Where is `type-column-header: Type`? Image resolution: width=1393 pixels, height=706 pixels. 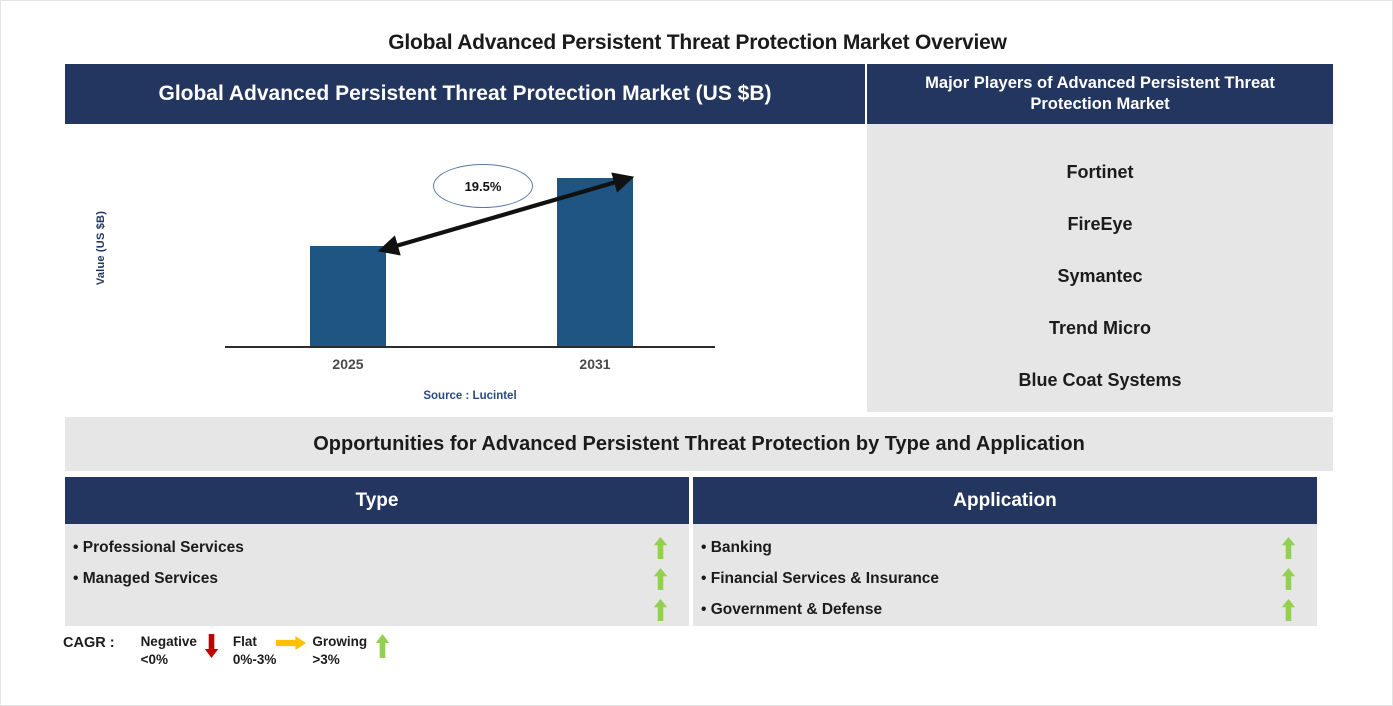 type-column-header: Type is located at coordinates (377, 500).